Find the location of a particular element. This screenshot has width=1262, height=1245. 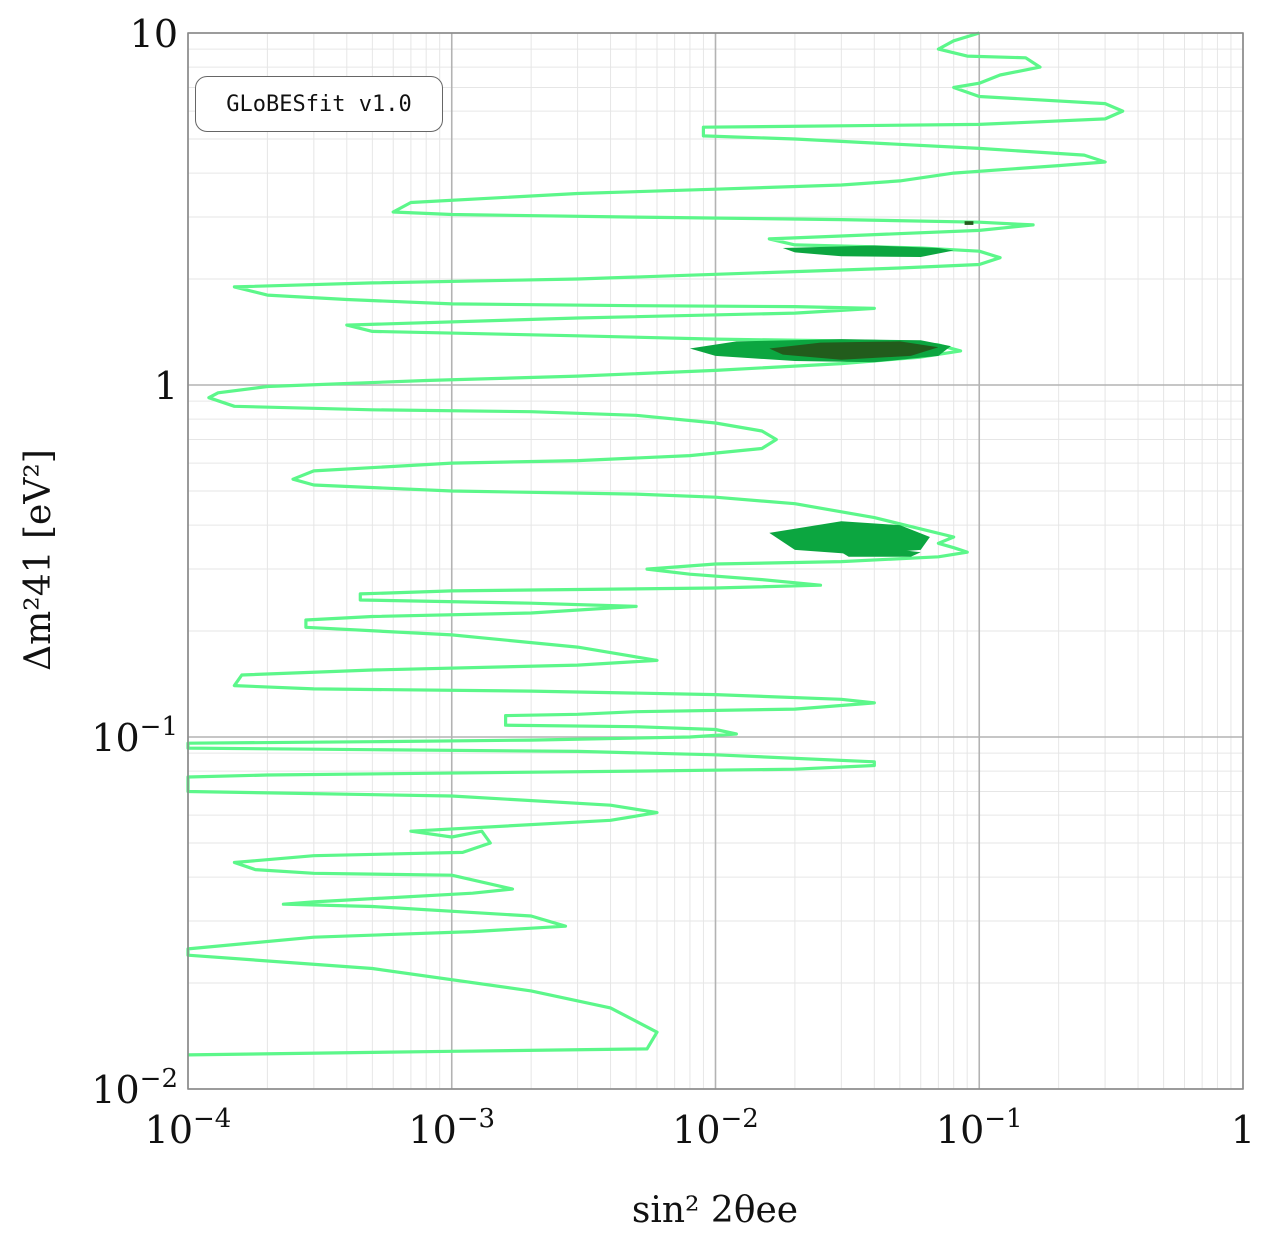

y-axis-title: Δm²41 [eV²] is located at coordinates (38, 560).